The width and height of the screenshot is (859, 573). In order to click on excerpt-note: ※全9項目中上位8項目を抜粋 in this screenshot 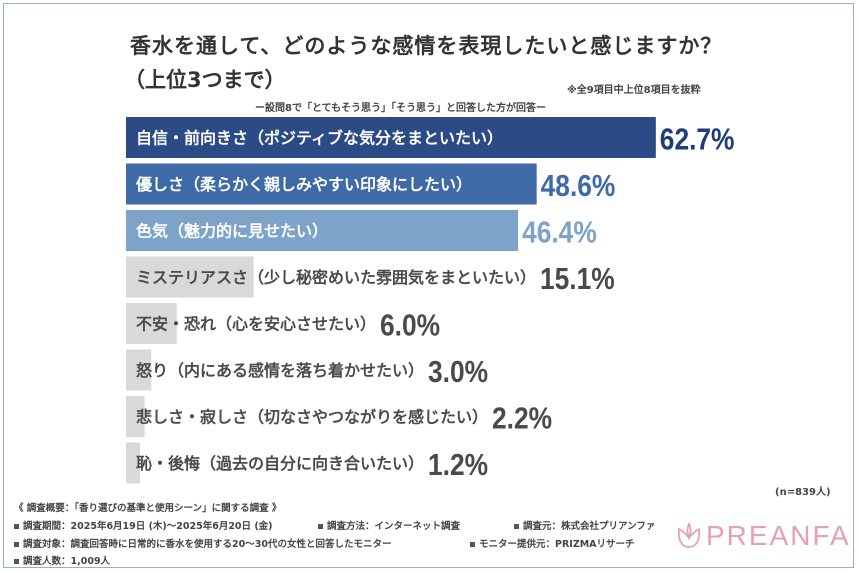, I will do `click(634, 90)`.